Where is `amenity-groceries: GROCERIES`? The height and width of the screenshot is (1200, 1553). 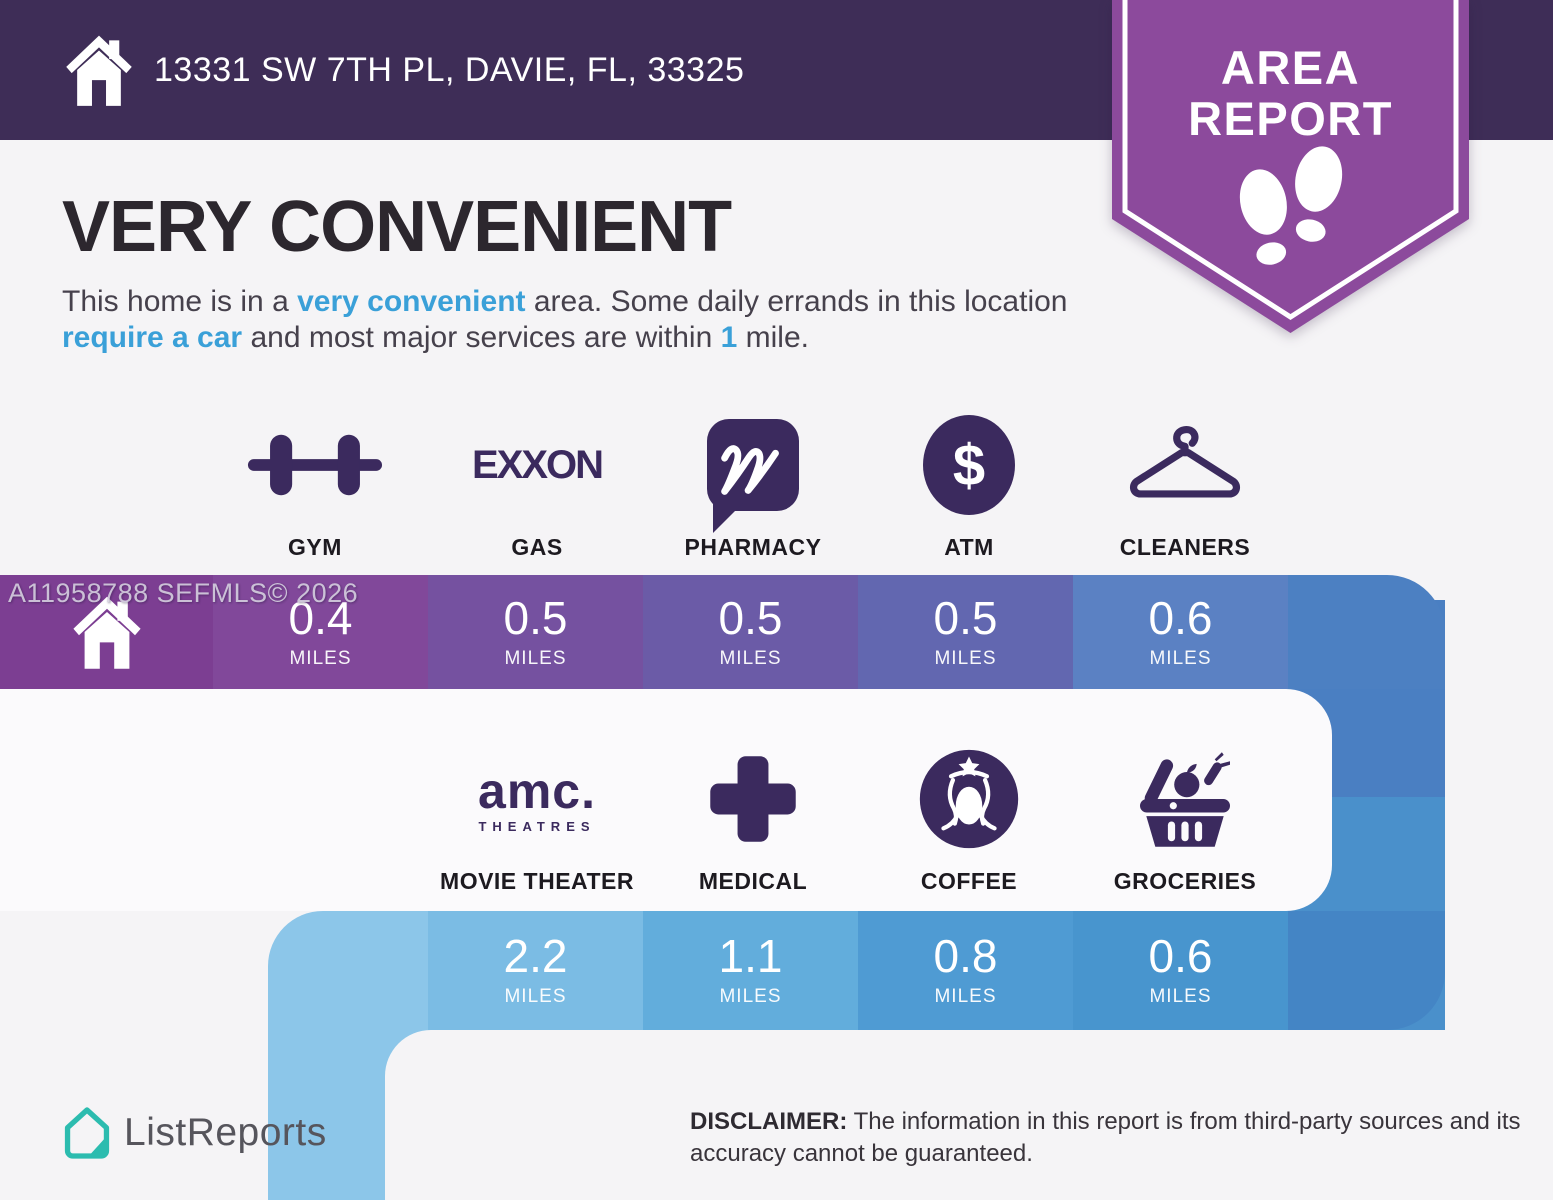
amenity-groceries: GROCERIES is located at coordinates (1185, 817).